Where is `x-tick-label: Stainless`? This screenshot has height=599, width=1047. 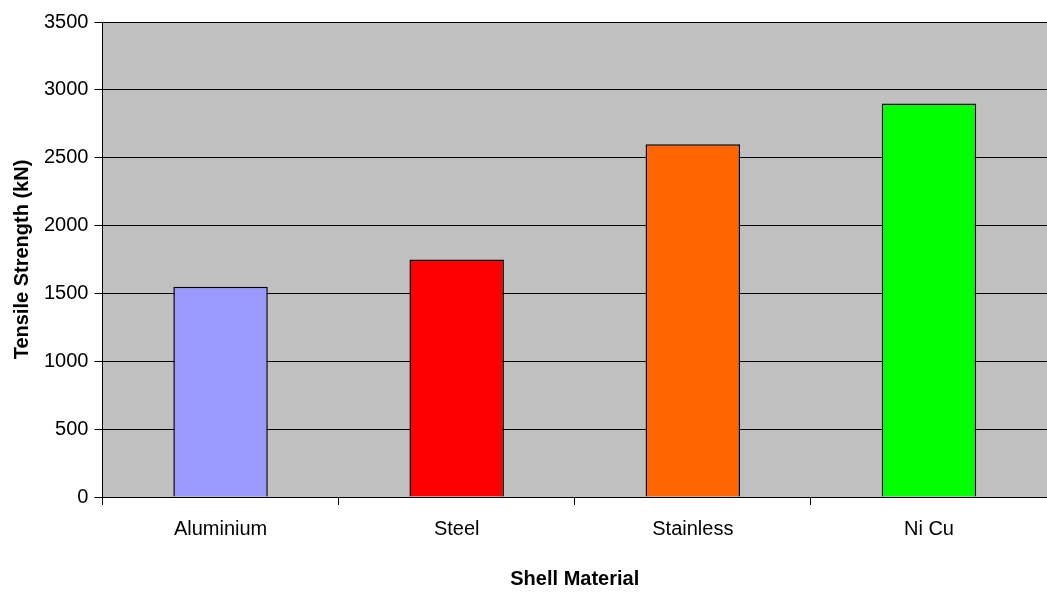
x-tick-label: Stainless is located at coordinates (693, 527).